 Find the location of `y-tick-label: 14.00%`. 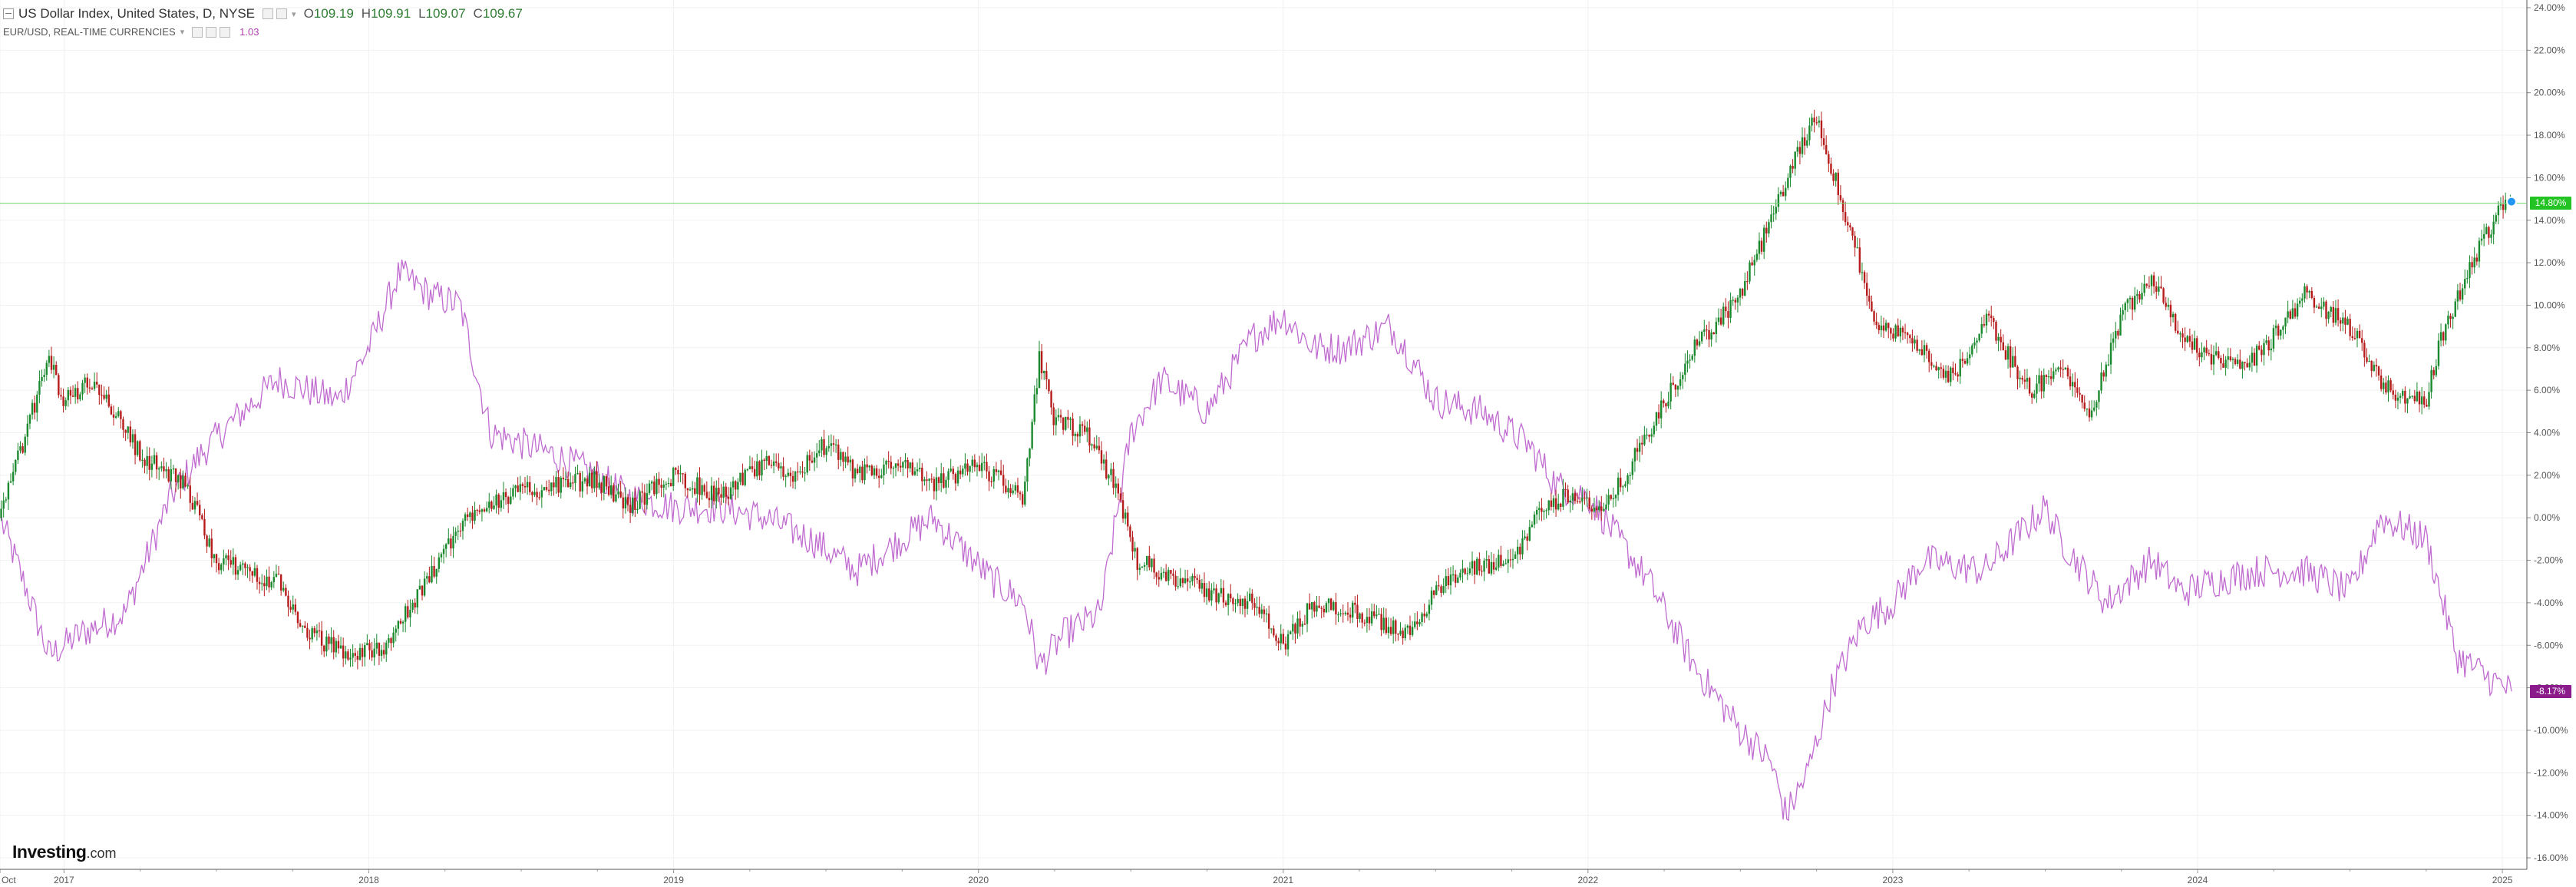

y-tick-label: 14.00% is located at coordinates (2549, 220).